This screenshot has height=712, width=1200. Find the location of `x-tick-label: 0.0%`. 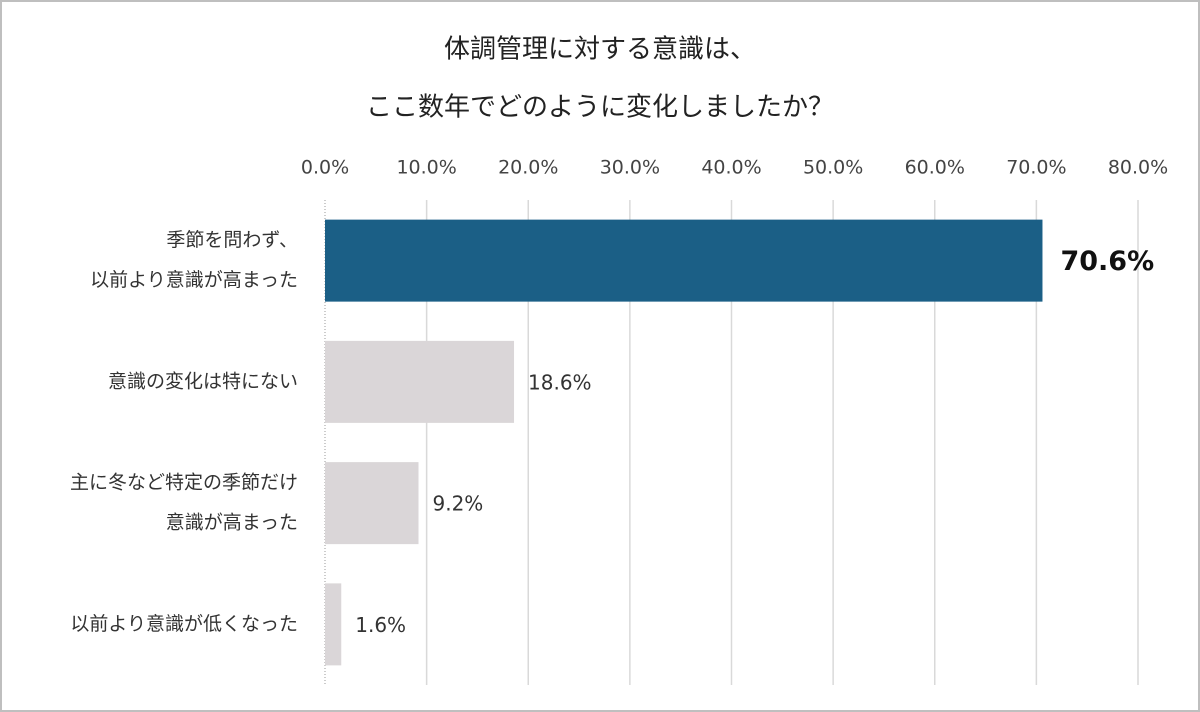

x-tick-label: 0.0% is located at coordinates (325, 168).